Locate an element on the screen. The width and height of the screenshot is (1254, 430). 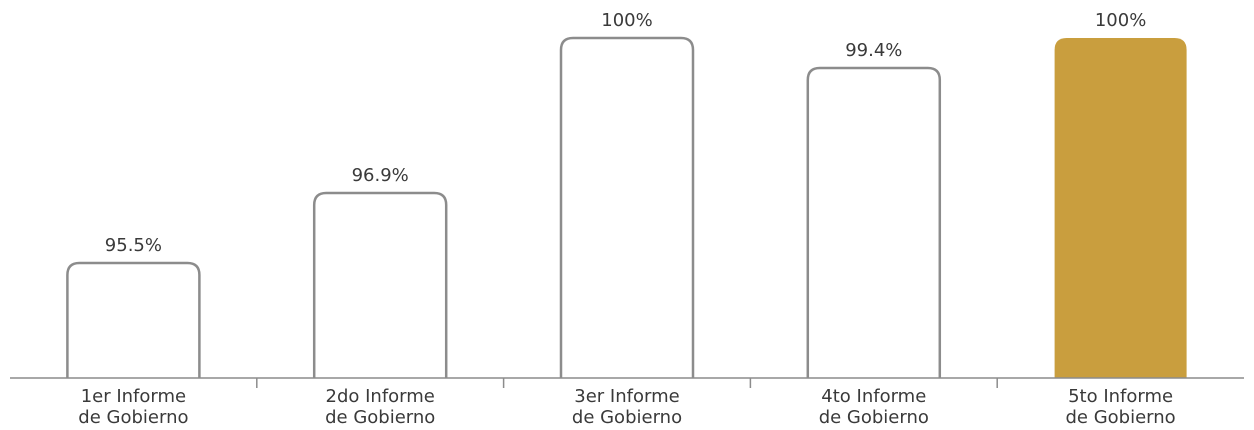
data-label-5: 100% is located at coordinates (1120, 20).